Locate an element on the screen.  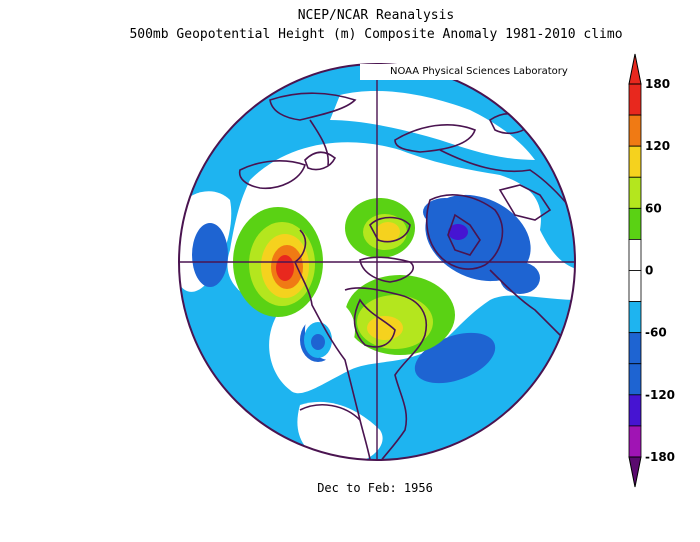
colorbar-max-arrow is located at coordinates (635, 69).